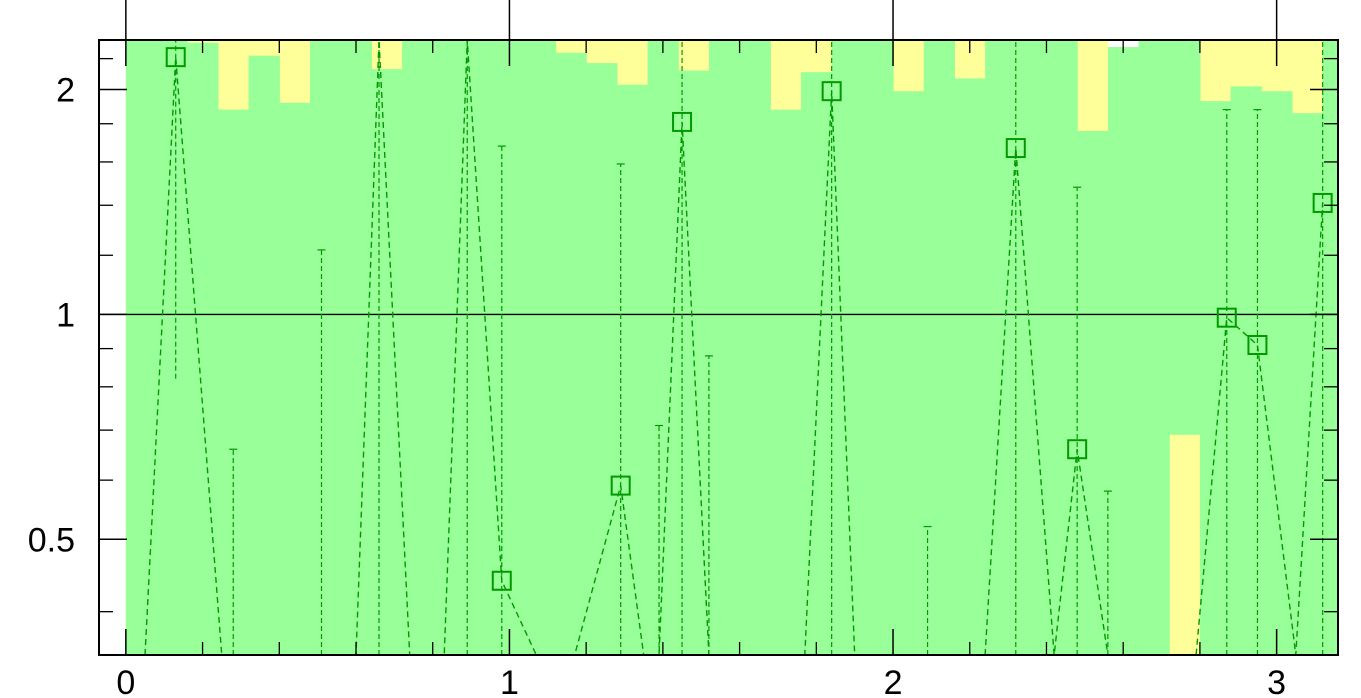 The width and height of the screenshot is (1361, 698). Describe the element at coordinates (51, 316) in the screenshot. I see `y-tick-labels: 0.5 1 2` at that location.